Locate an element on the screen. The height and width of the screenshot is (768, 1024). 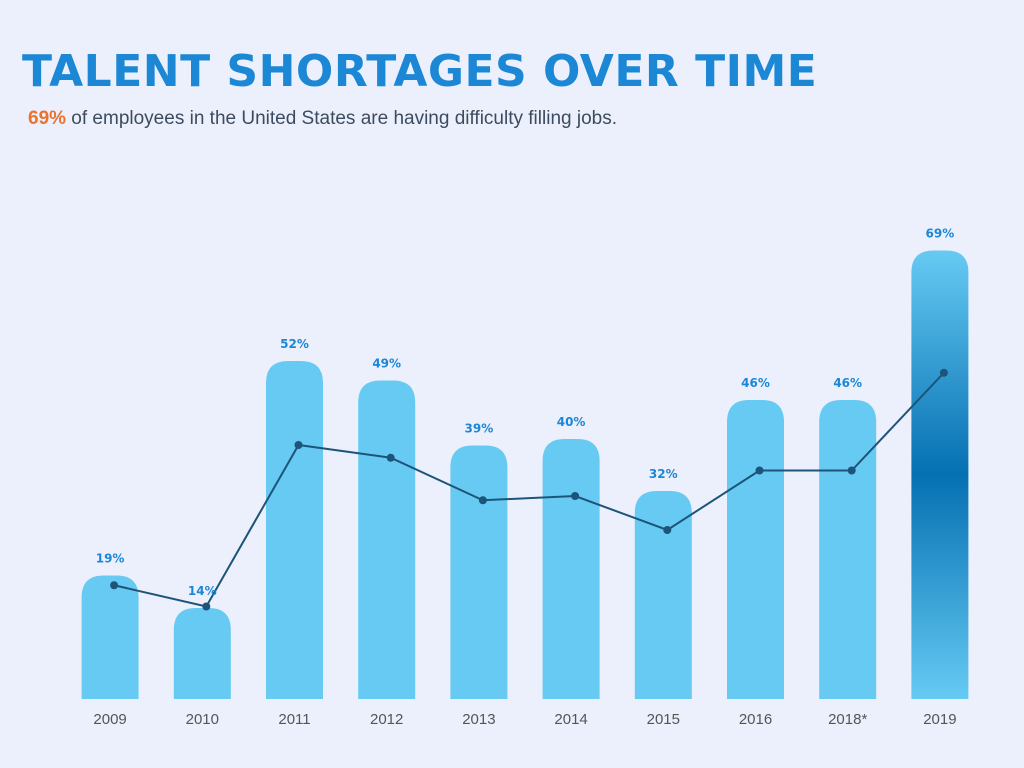
bar-value-label: 49% is located at coordinates (386, 364).